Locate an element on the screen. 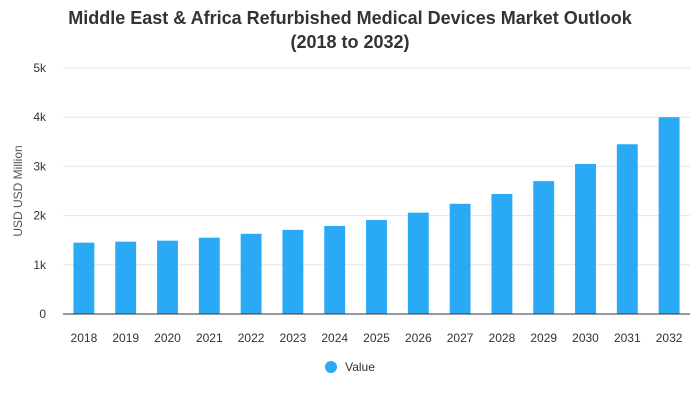 The image size is (700, 400). legend-label: Value is located at coordinates (360, 367).